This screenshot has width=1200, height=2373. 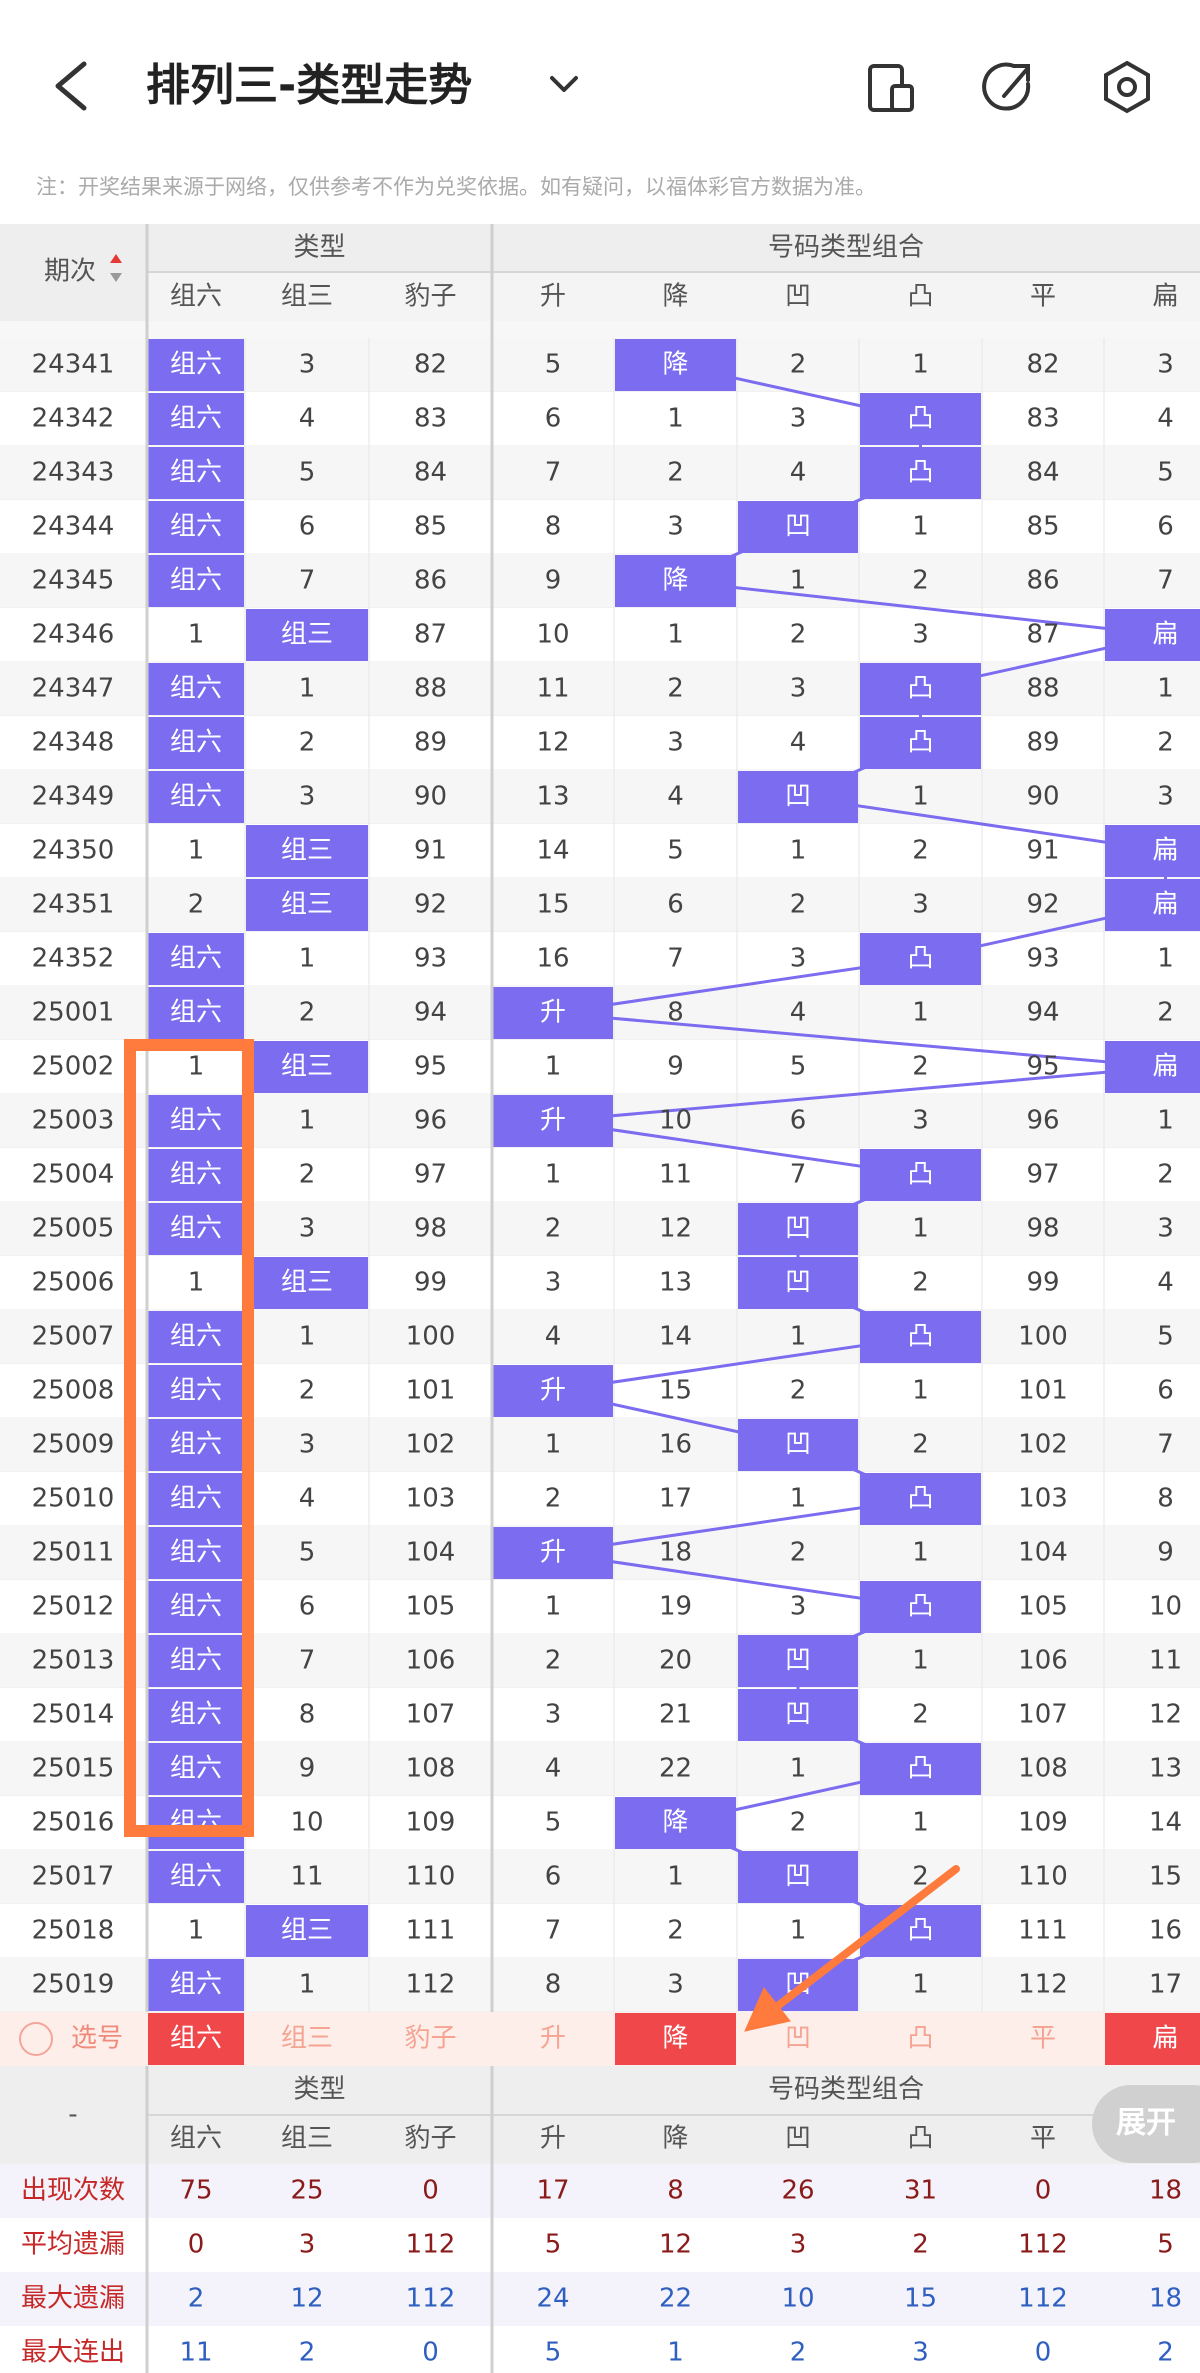 What do you see at coordinates (798, 297) in the screenshot?
I see `column-header: 凹` at bounding box center [798, 297].